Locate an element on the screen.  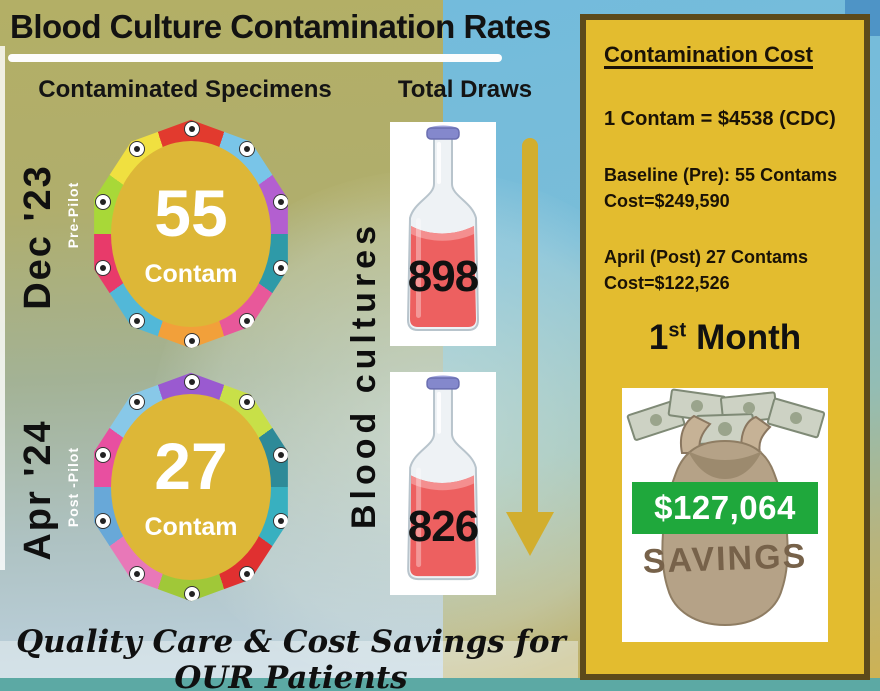
post-contams-line: April (Post) 27 Contams is located at coordinates (706, 257).